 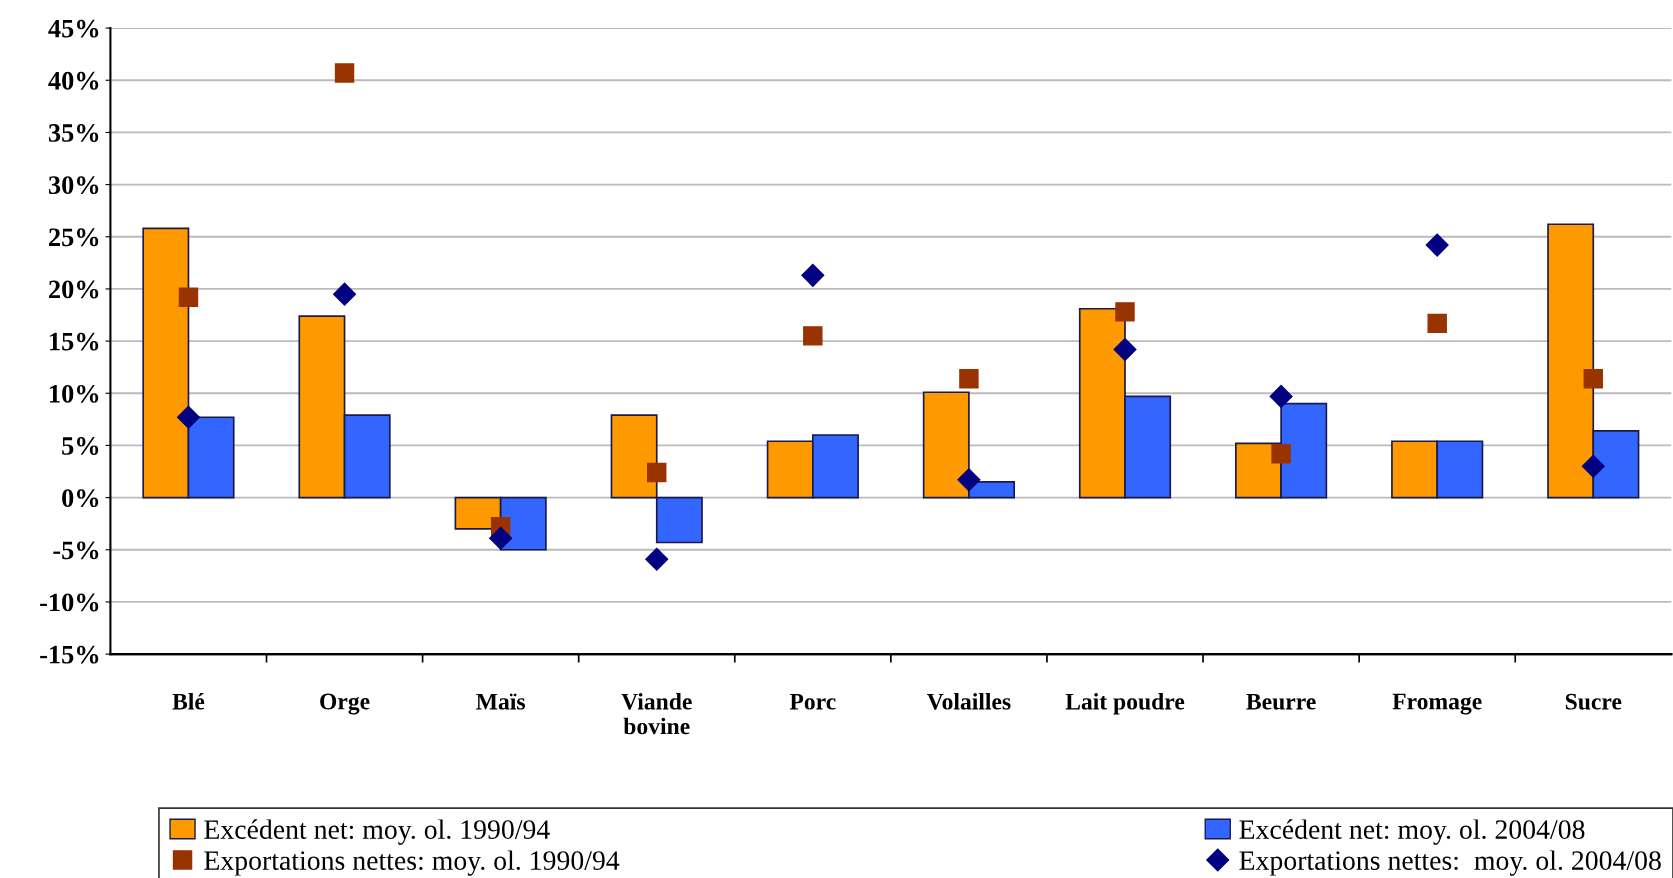 What do you see at coordinates (500, 701) in the screenshot?
I see `x-tick-label: Maïs` at bounding box center [500, 701].